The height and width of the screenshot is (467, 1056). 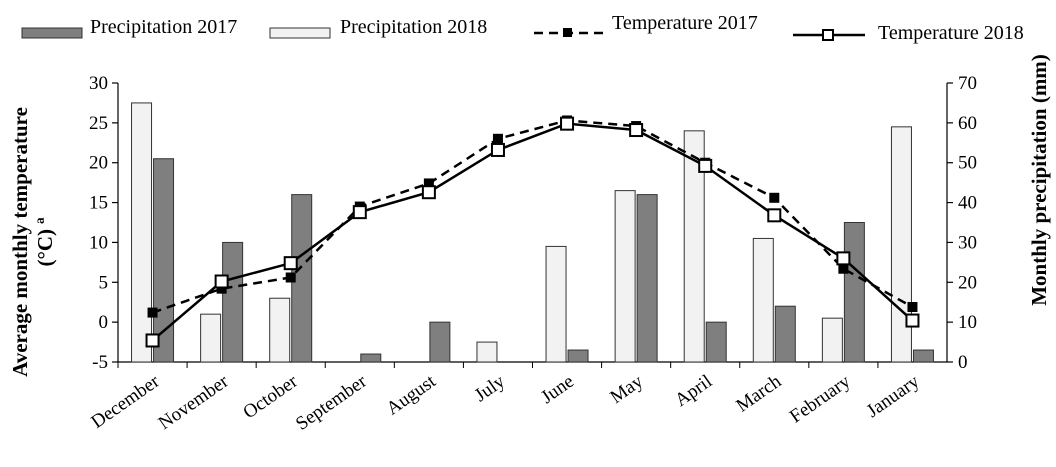 I want to click on right-tick-label: 10, so click(x=967, y=322).